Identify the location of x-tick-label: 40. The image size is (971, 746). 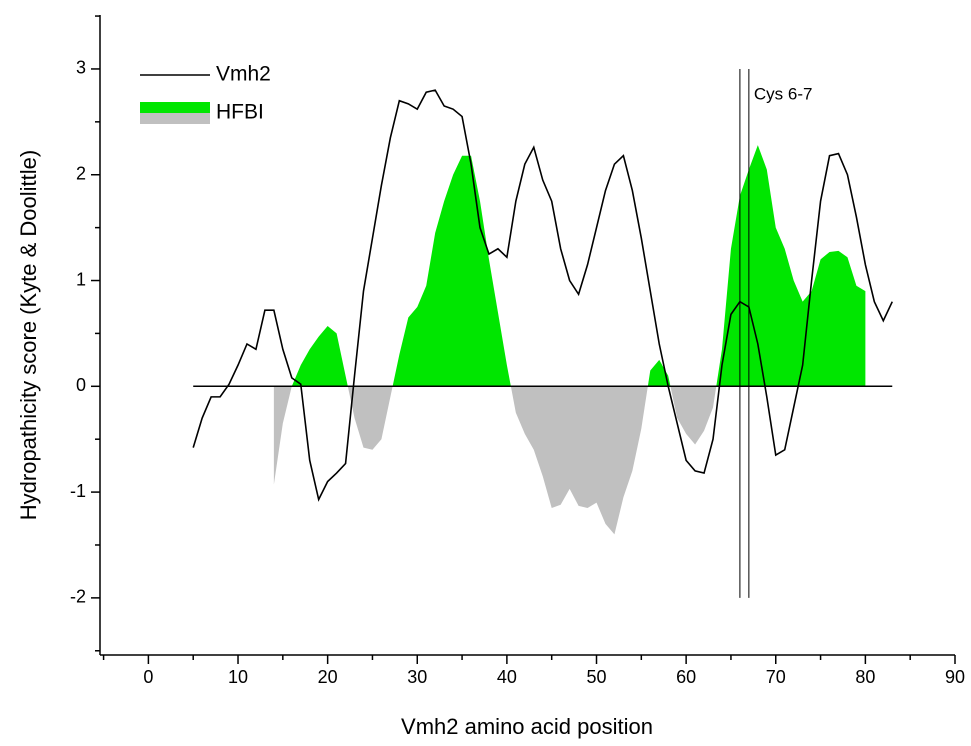
(507, 677).